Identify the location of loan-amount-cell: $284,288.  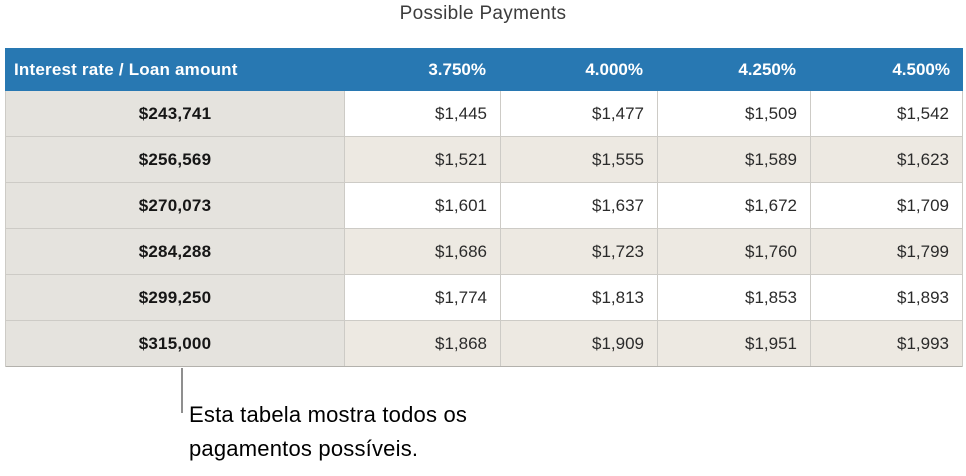
(175, 251).